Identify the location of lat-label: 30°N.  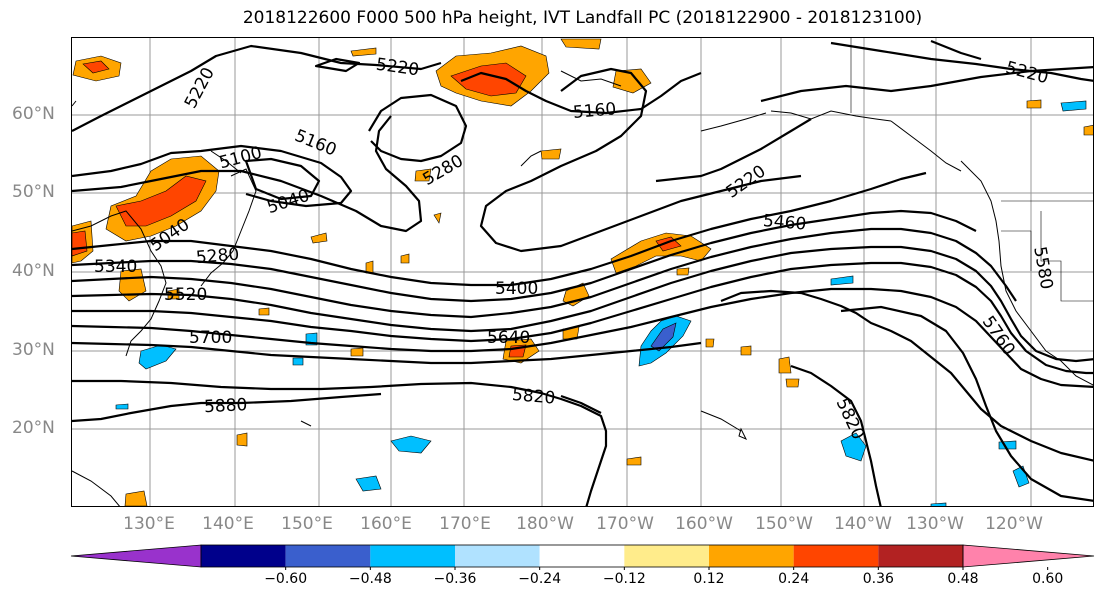
(33, 350).